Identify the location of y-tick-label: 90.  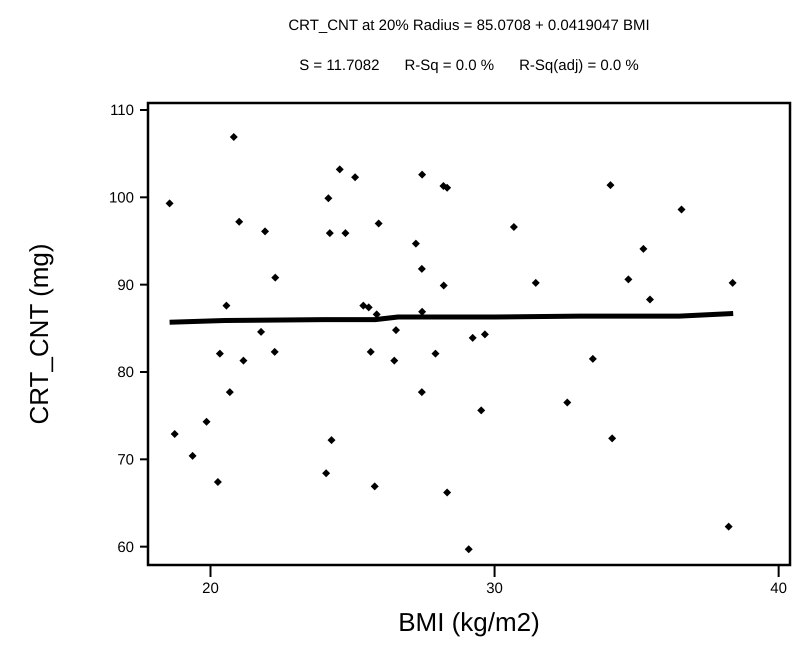
(125, 285).